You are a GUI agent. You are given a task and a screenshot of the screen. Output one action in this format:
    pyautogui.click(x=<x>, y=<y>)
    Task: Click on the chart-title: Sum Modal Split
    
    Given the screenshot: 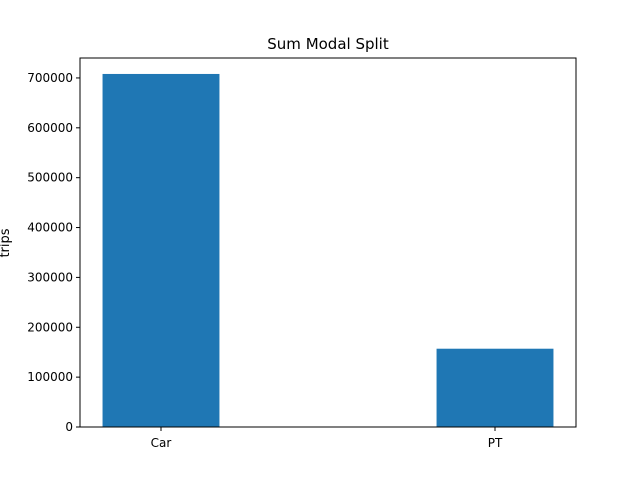 What is the action you would take?
    pyautogui.click(x=328, y=44)
    